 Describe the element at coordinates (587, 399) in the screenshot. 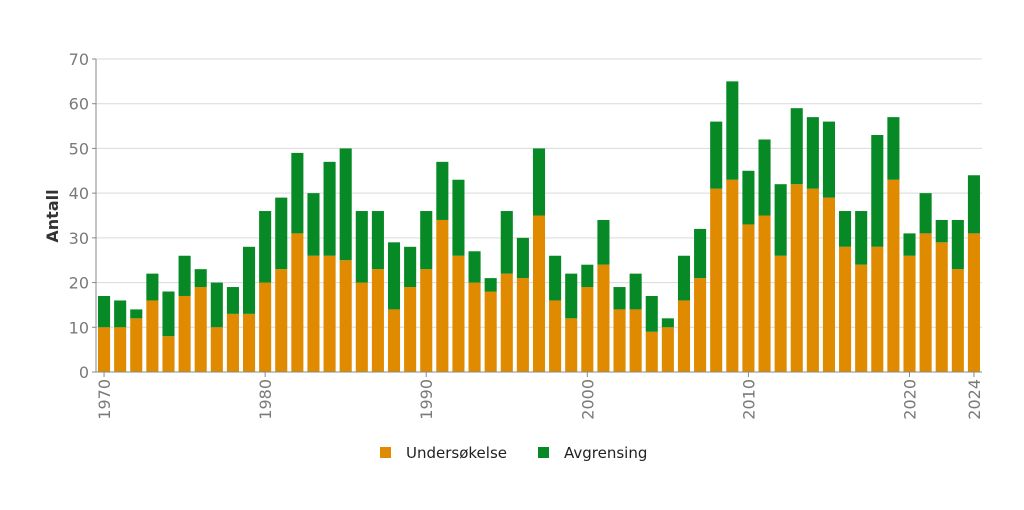

I see `x-tick-label: 2000` at that location.